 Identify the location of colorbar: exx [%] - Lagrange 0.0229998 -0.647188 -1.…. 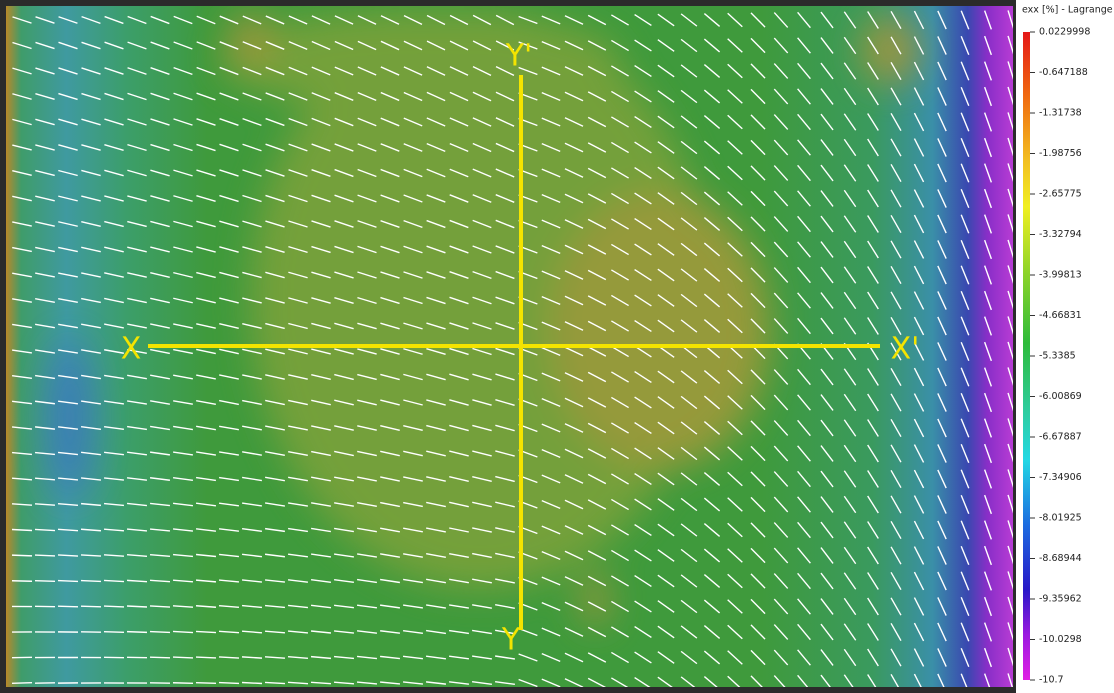
(1067, 345).